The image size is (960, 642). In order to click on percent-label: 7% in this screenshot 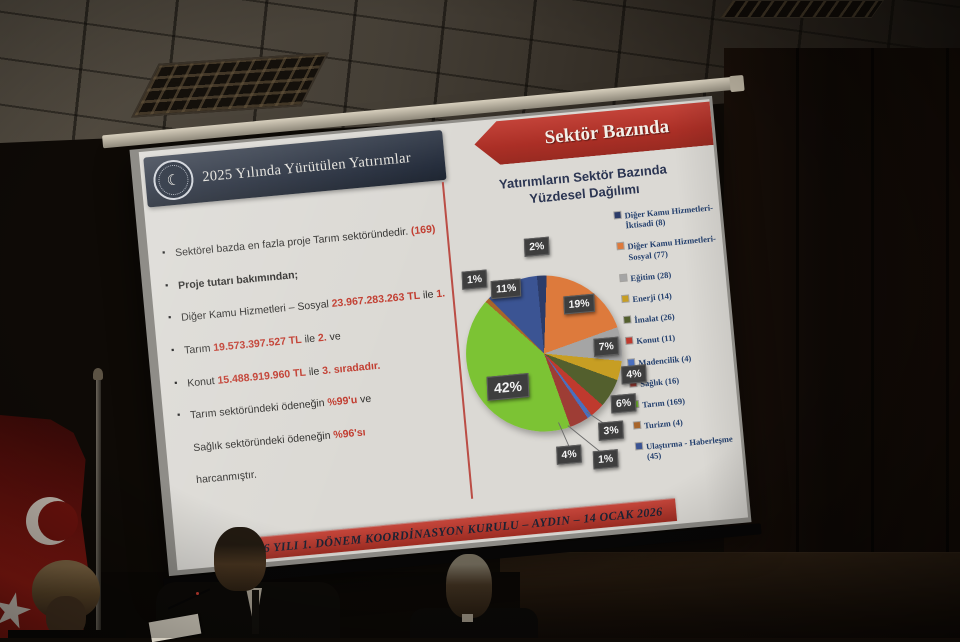, I will do `click(606, 346)`.